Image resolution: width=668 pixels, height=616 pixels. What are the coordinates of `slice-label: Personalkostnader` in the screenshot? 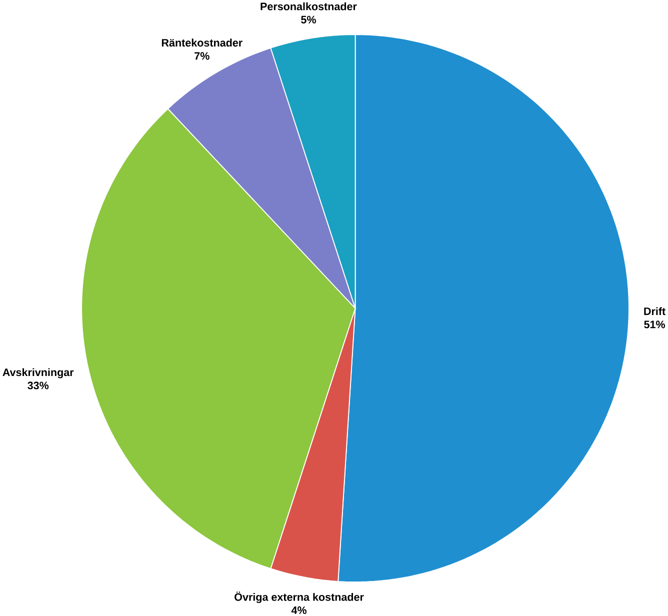 It's located at (308, 6).